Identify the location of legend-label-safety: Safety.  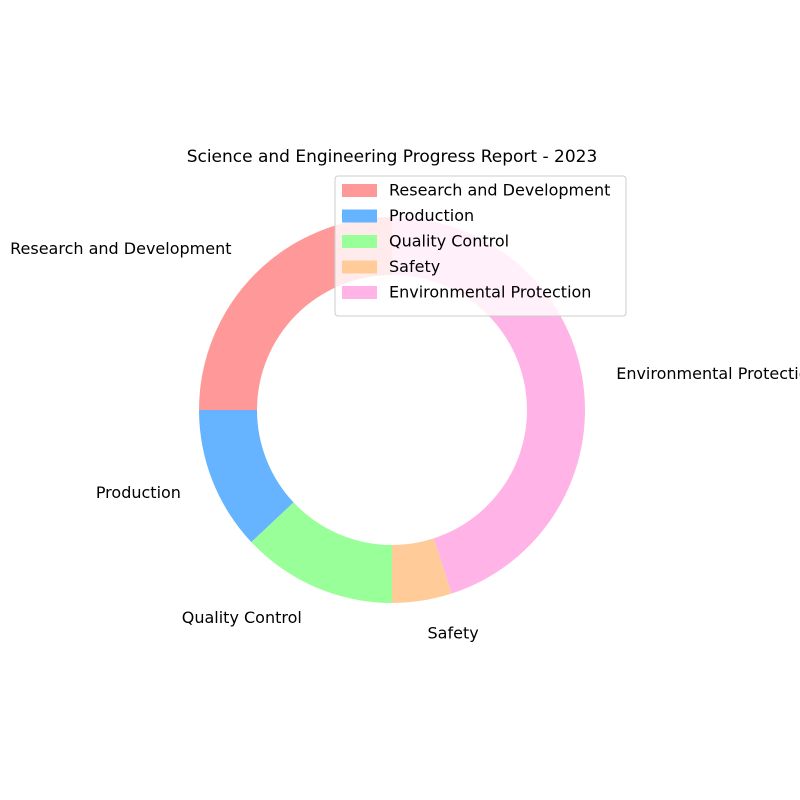
(414, 266).